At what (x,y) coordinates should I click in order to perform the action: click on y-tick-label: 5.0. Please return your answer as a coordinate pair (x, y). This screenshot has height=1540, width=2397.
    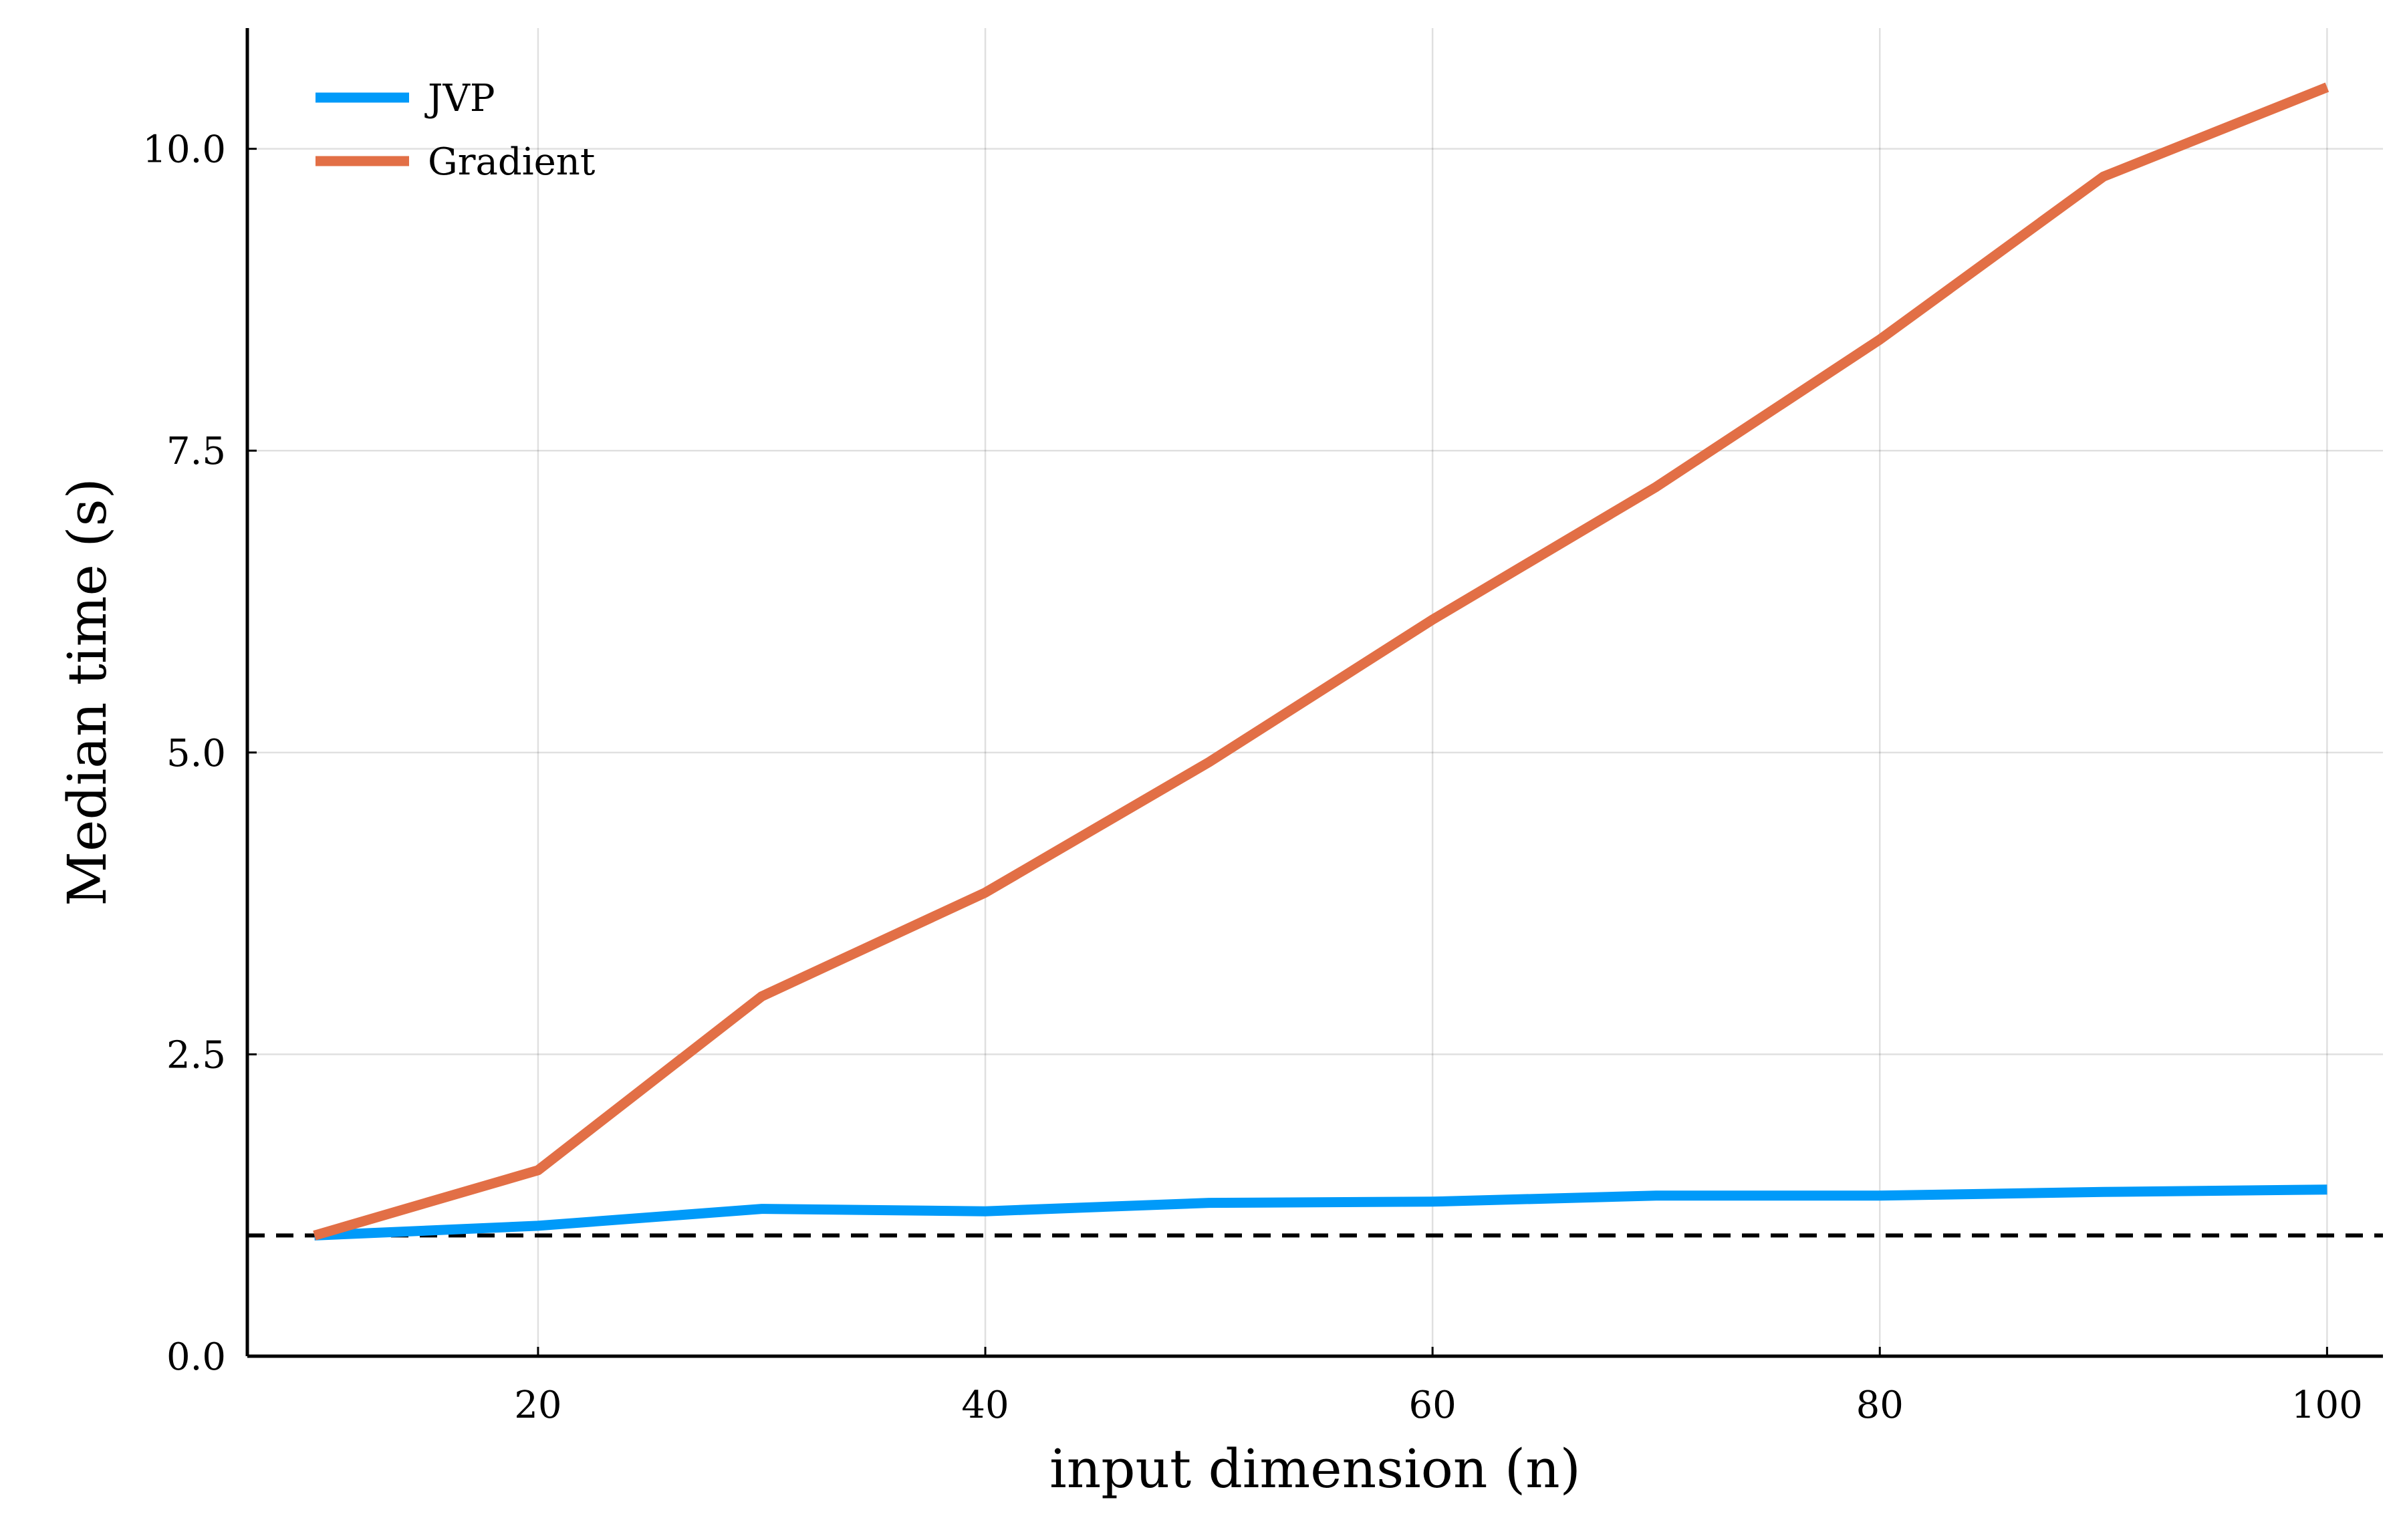
    Looking at the image, I should click on (196, 753).